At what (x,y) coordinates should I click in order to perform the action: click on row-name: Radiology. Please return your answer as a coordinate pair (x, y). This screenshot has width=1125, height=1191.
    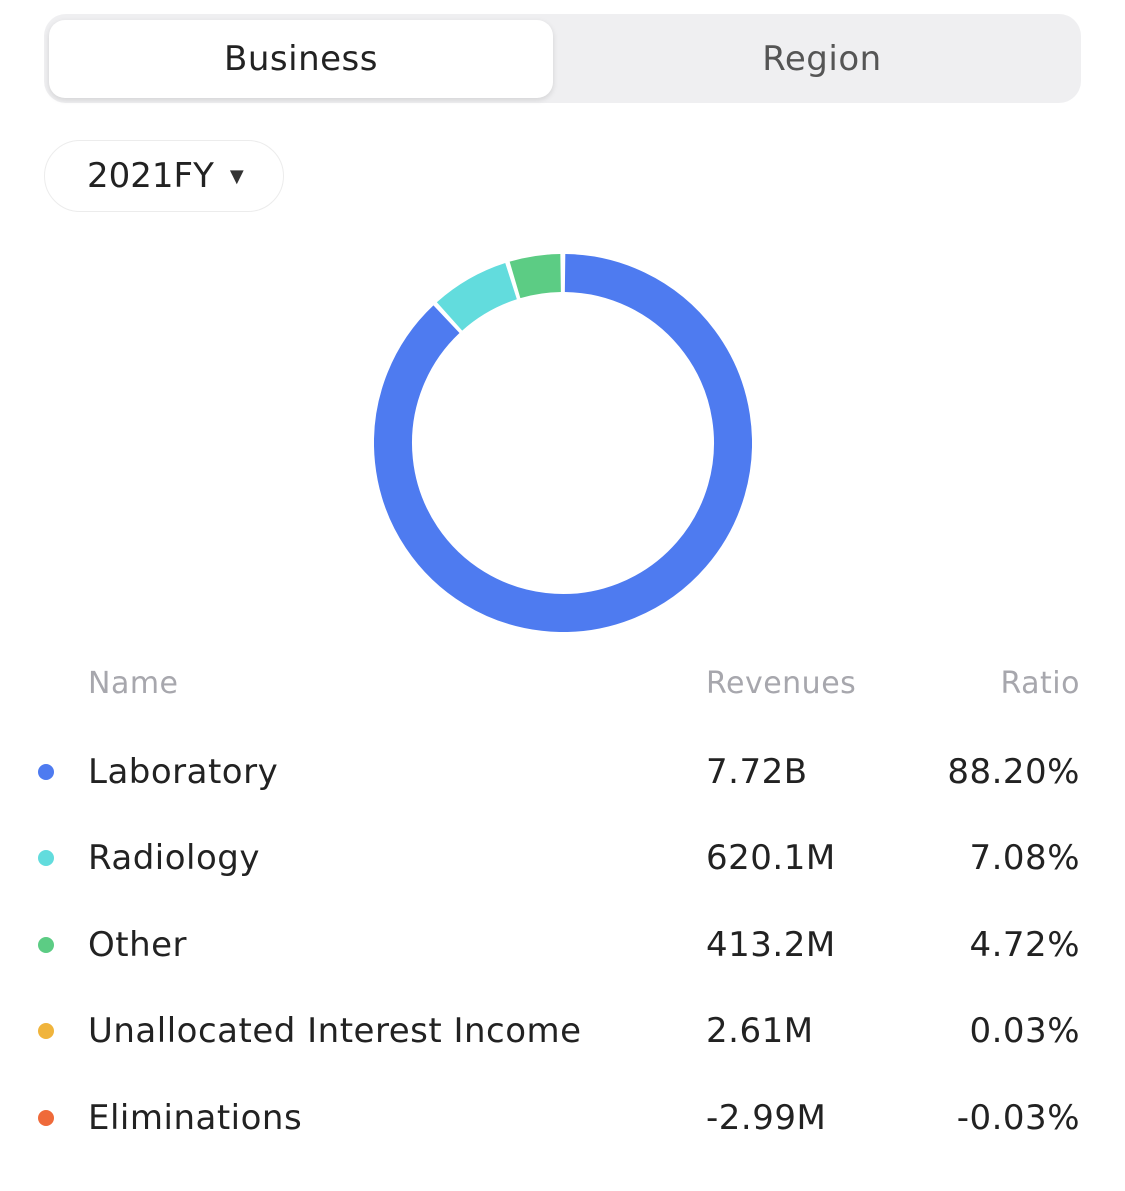
    Looking at the image, I should click on (174, 858).